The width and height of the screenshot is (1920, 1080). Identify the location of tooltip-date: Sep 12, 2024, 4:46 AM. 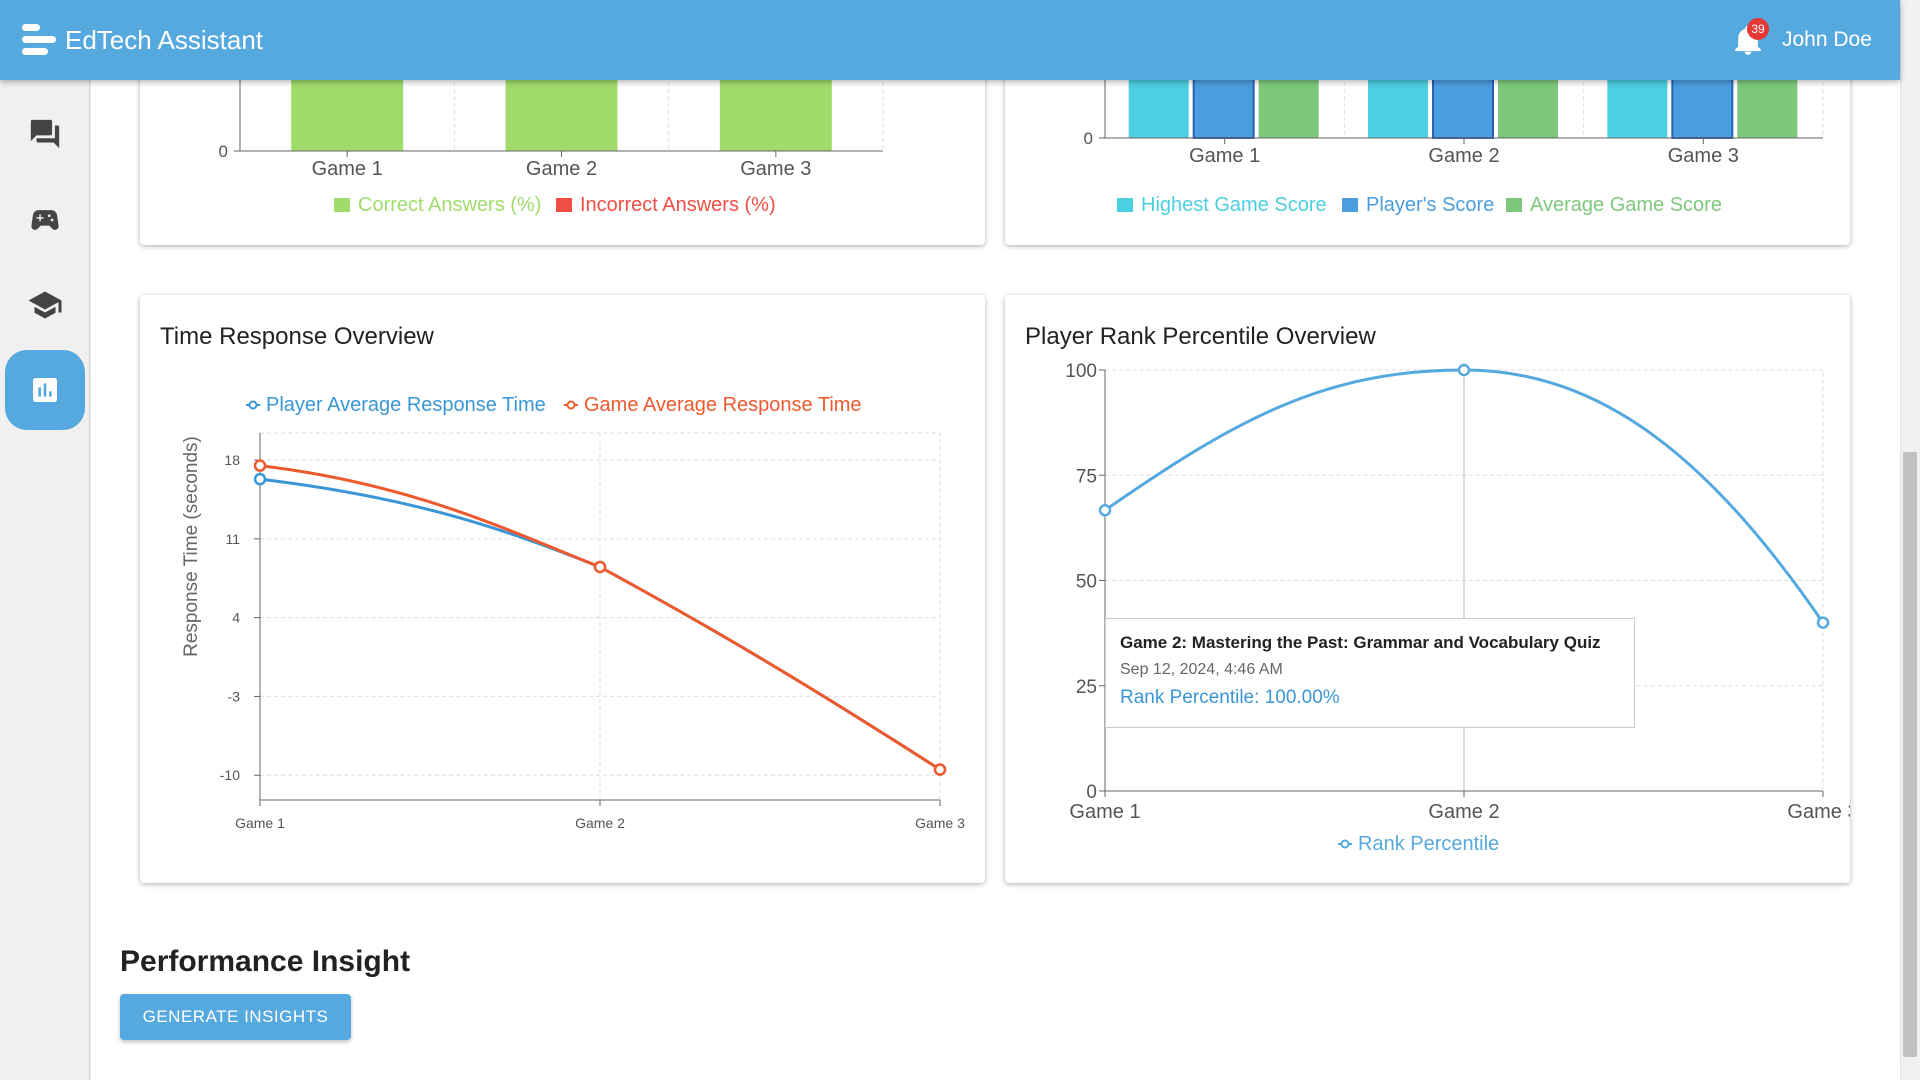
(1377, 670).